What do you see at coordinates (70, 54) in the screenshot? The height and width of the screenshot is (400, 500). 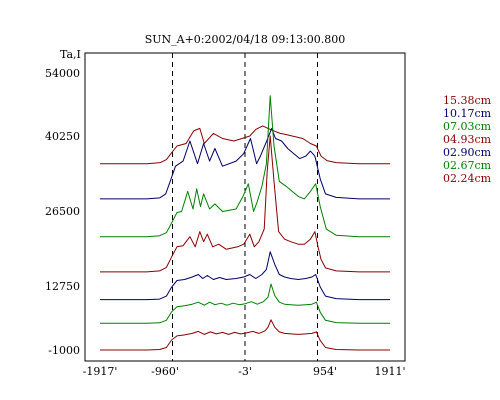 I see `y-axis-label: Ta,I` at bounding box center [70, 54].